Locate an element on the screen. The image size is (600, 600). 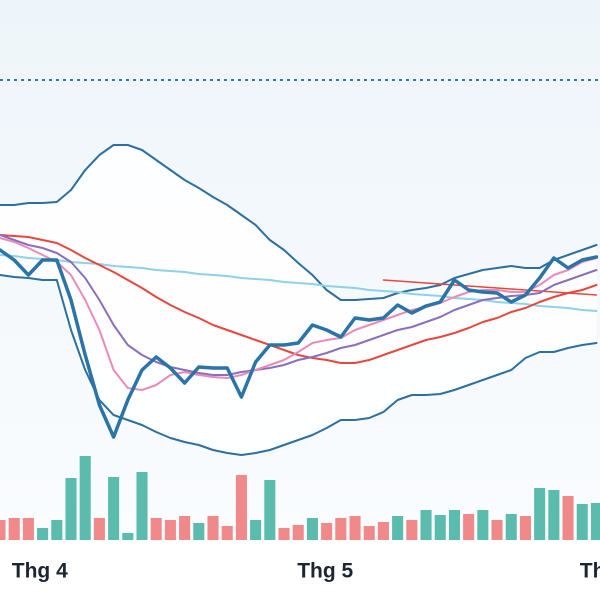
x-tick-label: Thg 6 is located at coordinates (590, 571).